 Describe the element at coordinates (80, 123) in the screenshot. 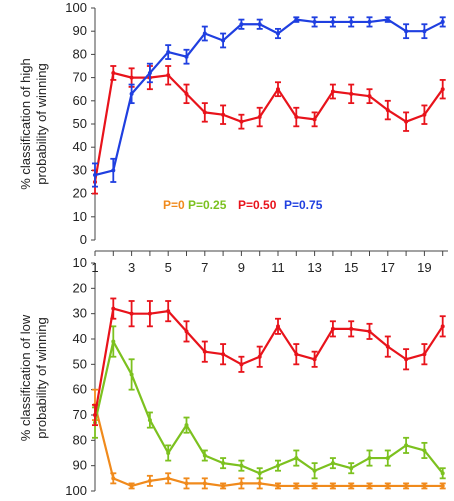

I see `top-y-tick-label: 50` at that location.